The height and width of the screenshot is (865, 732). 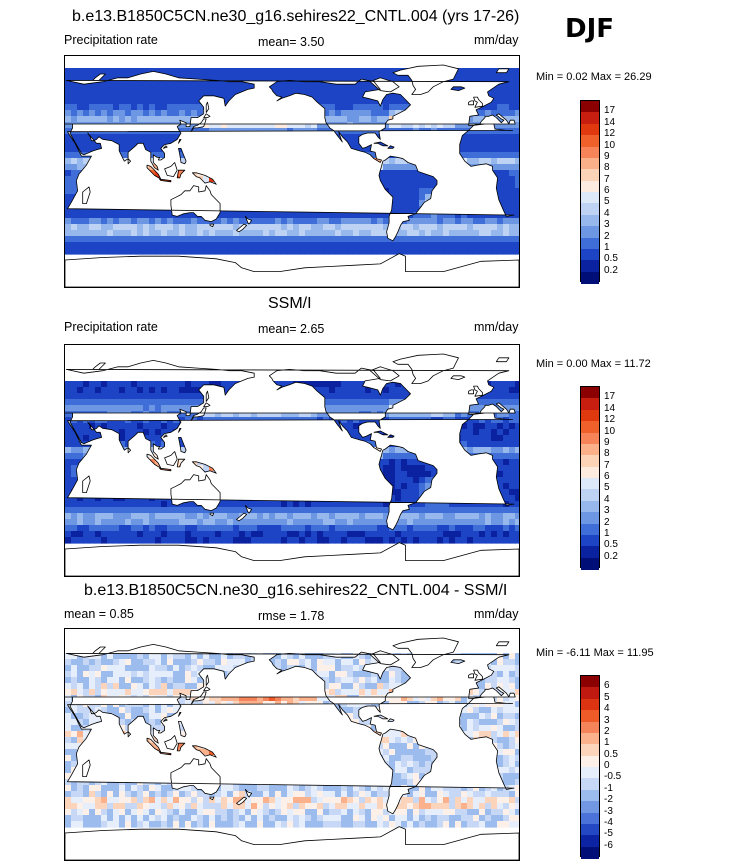 I want to click on panel-minmax: Min = 0.02 Max = 26.29, so click(x=594, y=77).